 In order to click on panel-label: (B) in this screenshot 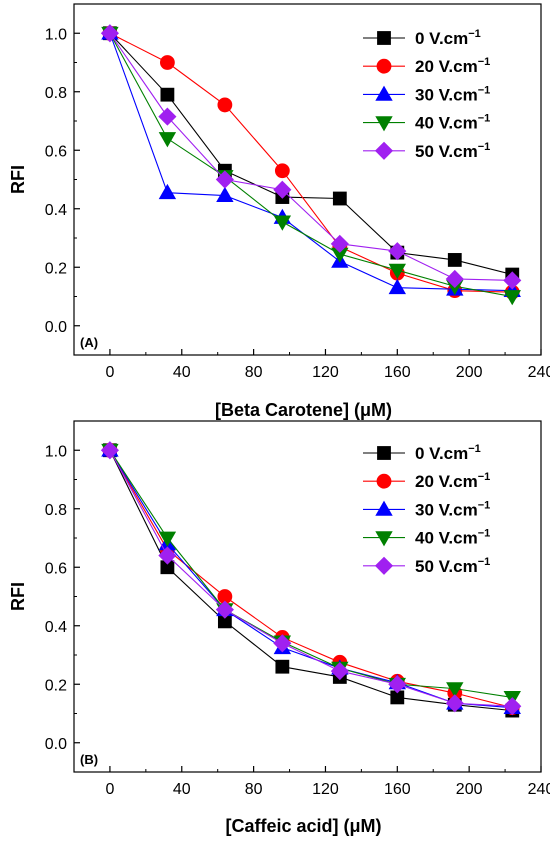, I will do `click(89, 759)`.